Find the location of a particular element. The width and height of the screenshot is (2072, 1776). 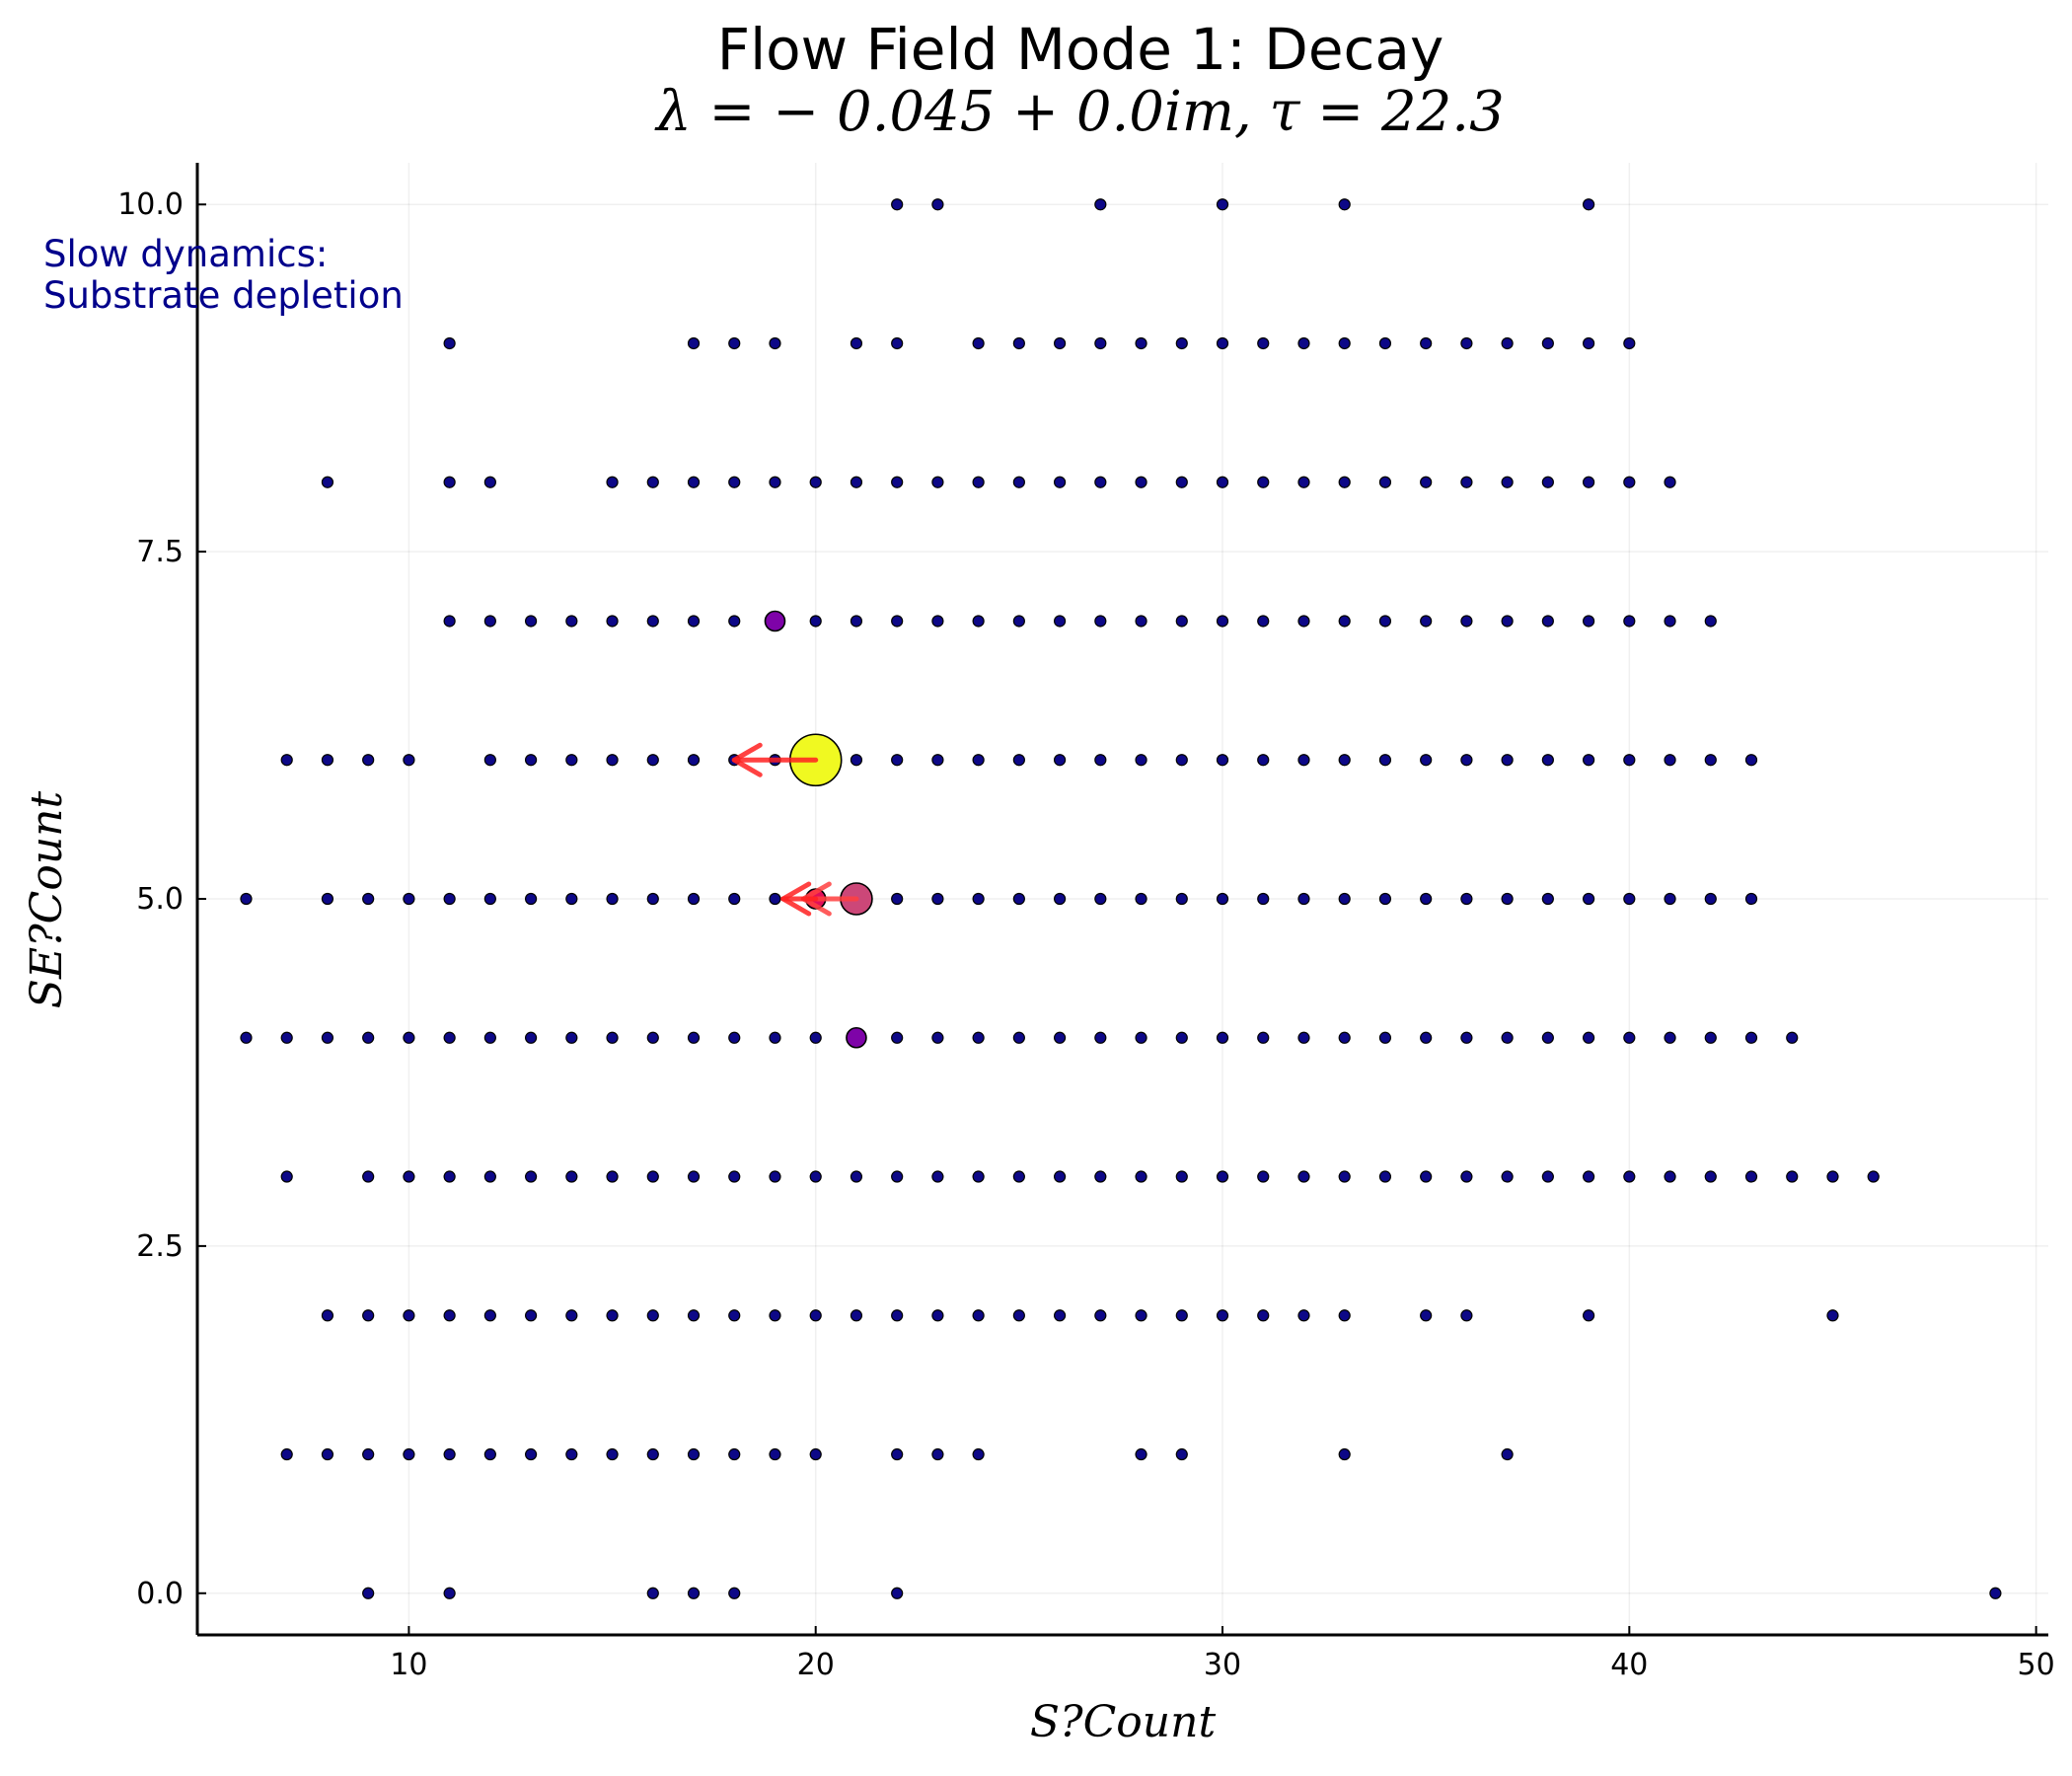

annotation-line-1: Slow dynamics: is located at coordinates (186, 254).